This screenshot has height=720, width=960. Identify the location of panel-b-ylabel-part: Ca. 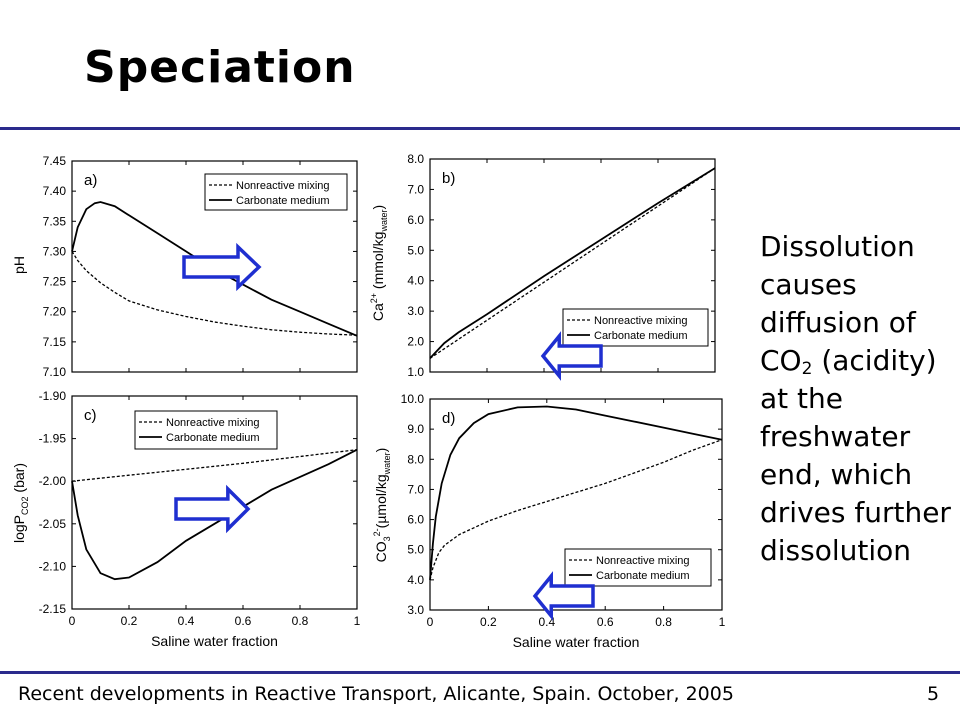
(378, 312).